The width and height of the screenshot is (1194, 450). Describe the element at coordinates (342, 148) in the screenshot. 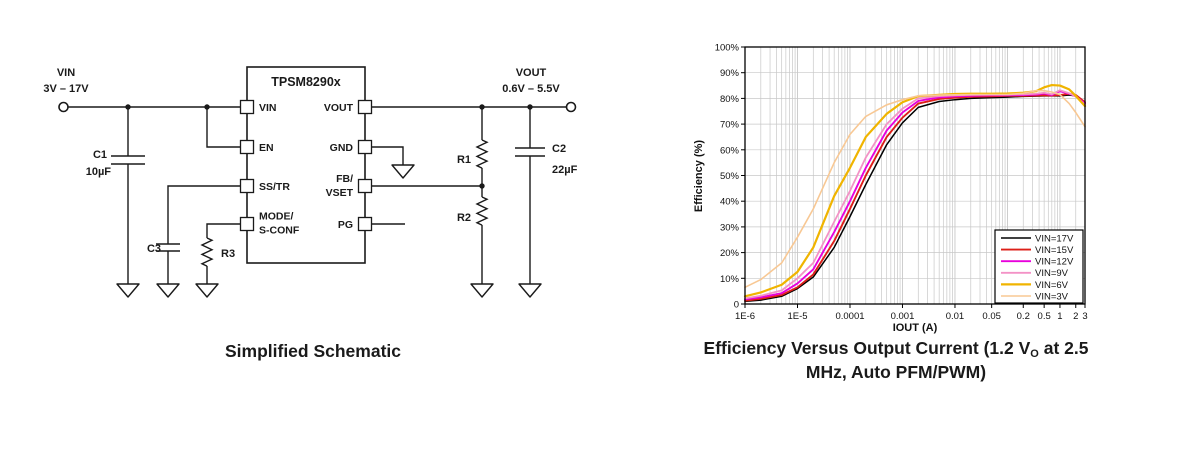

I see `pin-label-gnd: GND` at that location.